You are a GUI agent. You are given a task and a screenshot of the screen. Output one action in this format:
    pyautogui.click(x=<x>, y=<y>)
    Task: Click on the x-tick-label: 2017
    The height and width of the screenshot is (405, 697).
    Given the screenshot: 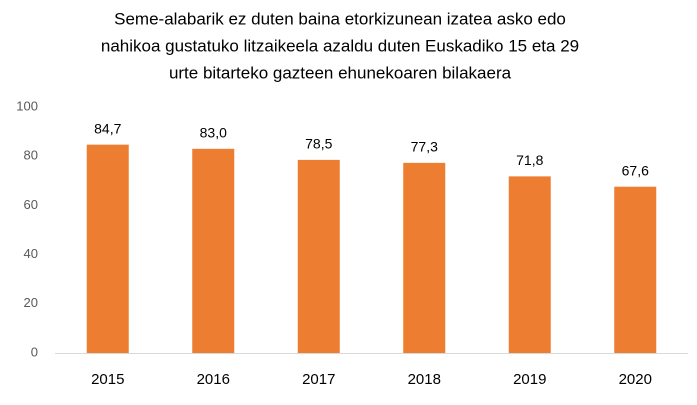 What is the action you would take?
    pyautogui.click(x=318, y=379)
    